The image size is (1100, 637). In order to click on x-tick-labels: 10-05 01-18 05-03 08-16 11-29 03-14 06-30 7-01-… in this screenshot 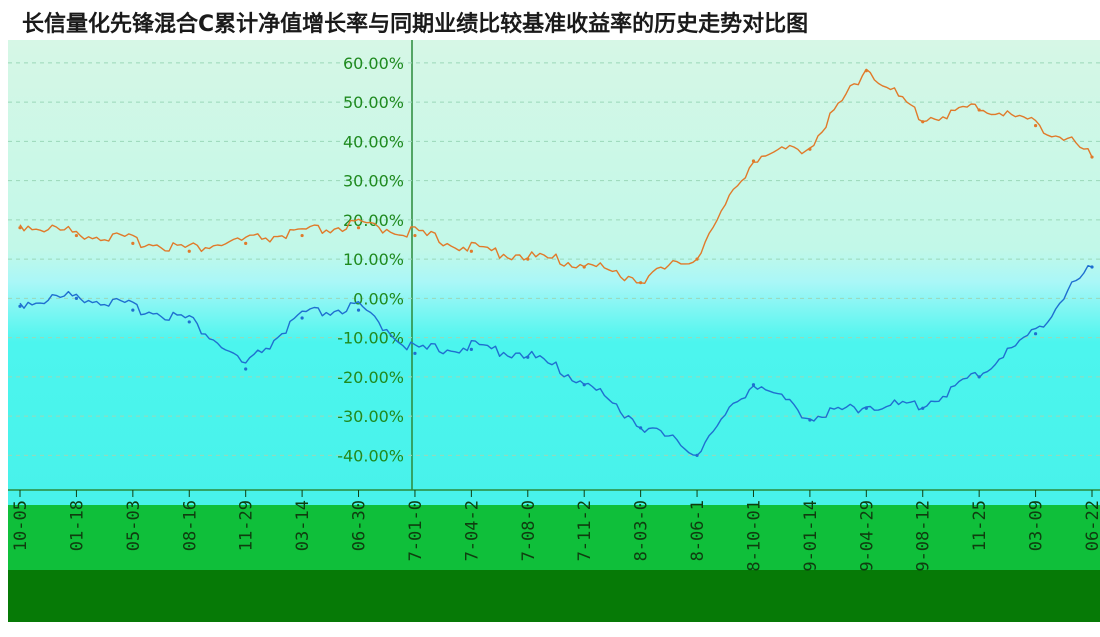, I will do `click(555, 531)`.